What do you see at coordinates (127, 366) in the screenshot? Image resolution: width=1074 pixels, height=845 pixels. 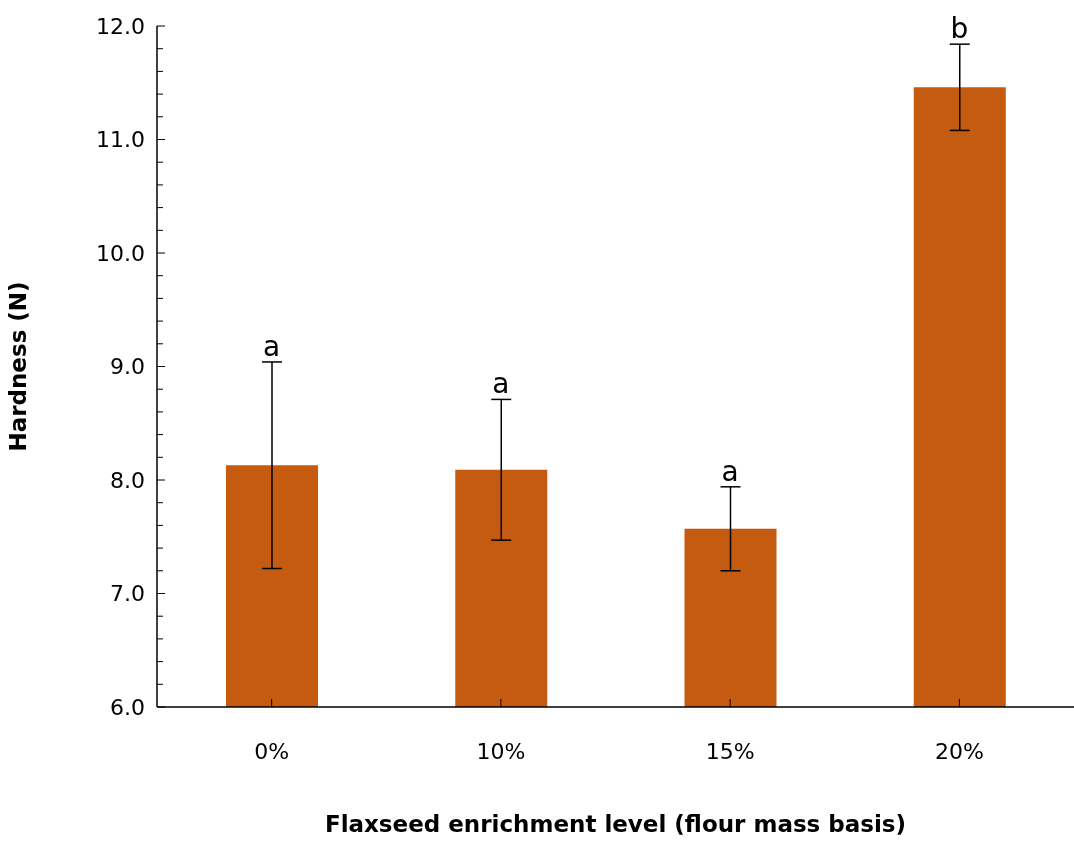 I see `y-tick-label: 9.0` at bounding box center [127, 366].